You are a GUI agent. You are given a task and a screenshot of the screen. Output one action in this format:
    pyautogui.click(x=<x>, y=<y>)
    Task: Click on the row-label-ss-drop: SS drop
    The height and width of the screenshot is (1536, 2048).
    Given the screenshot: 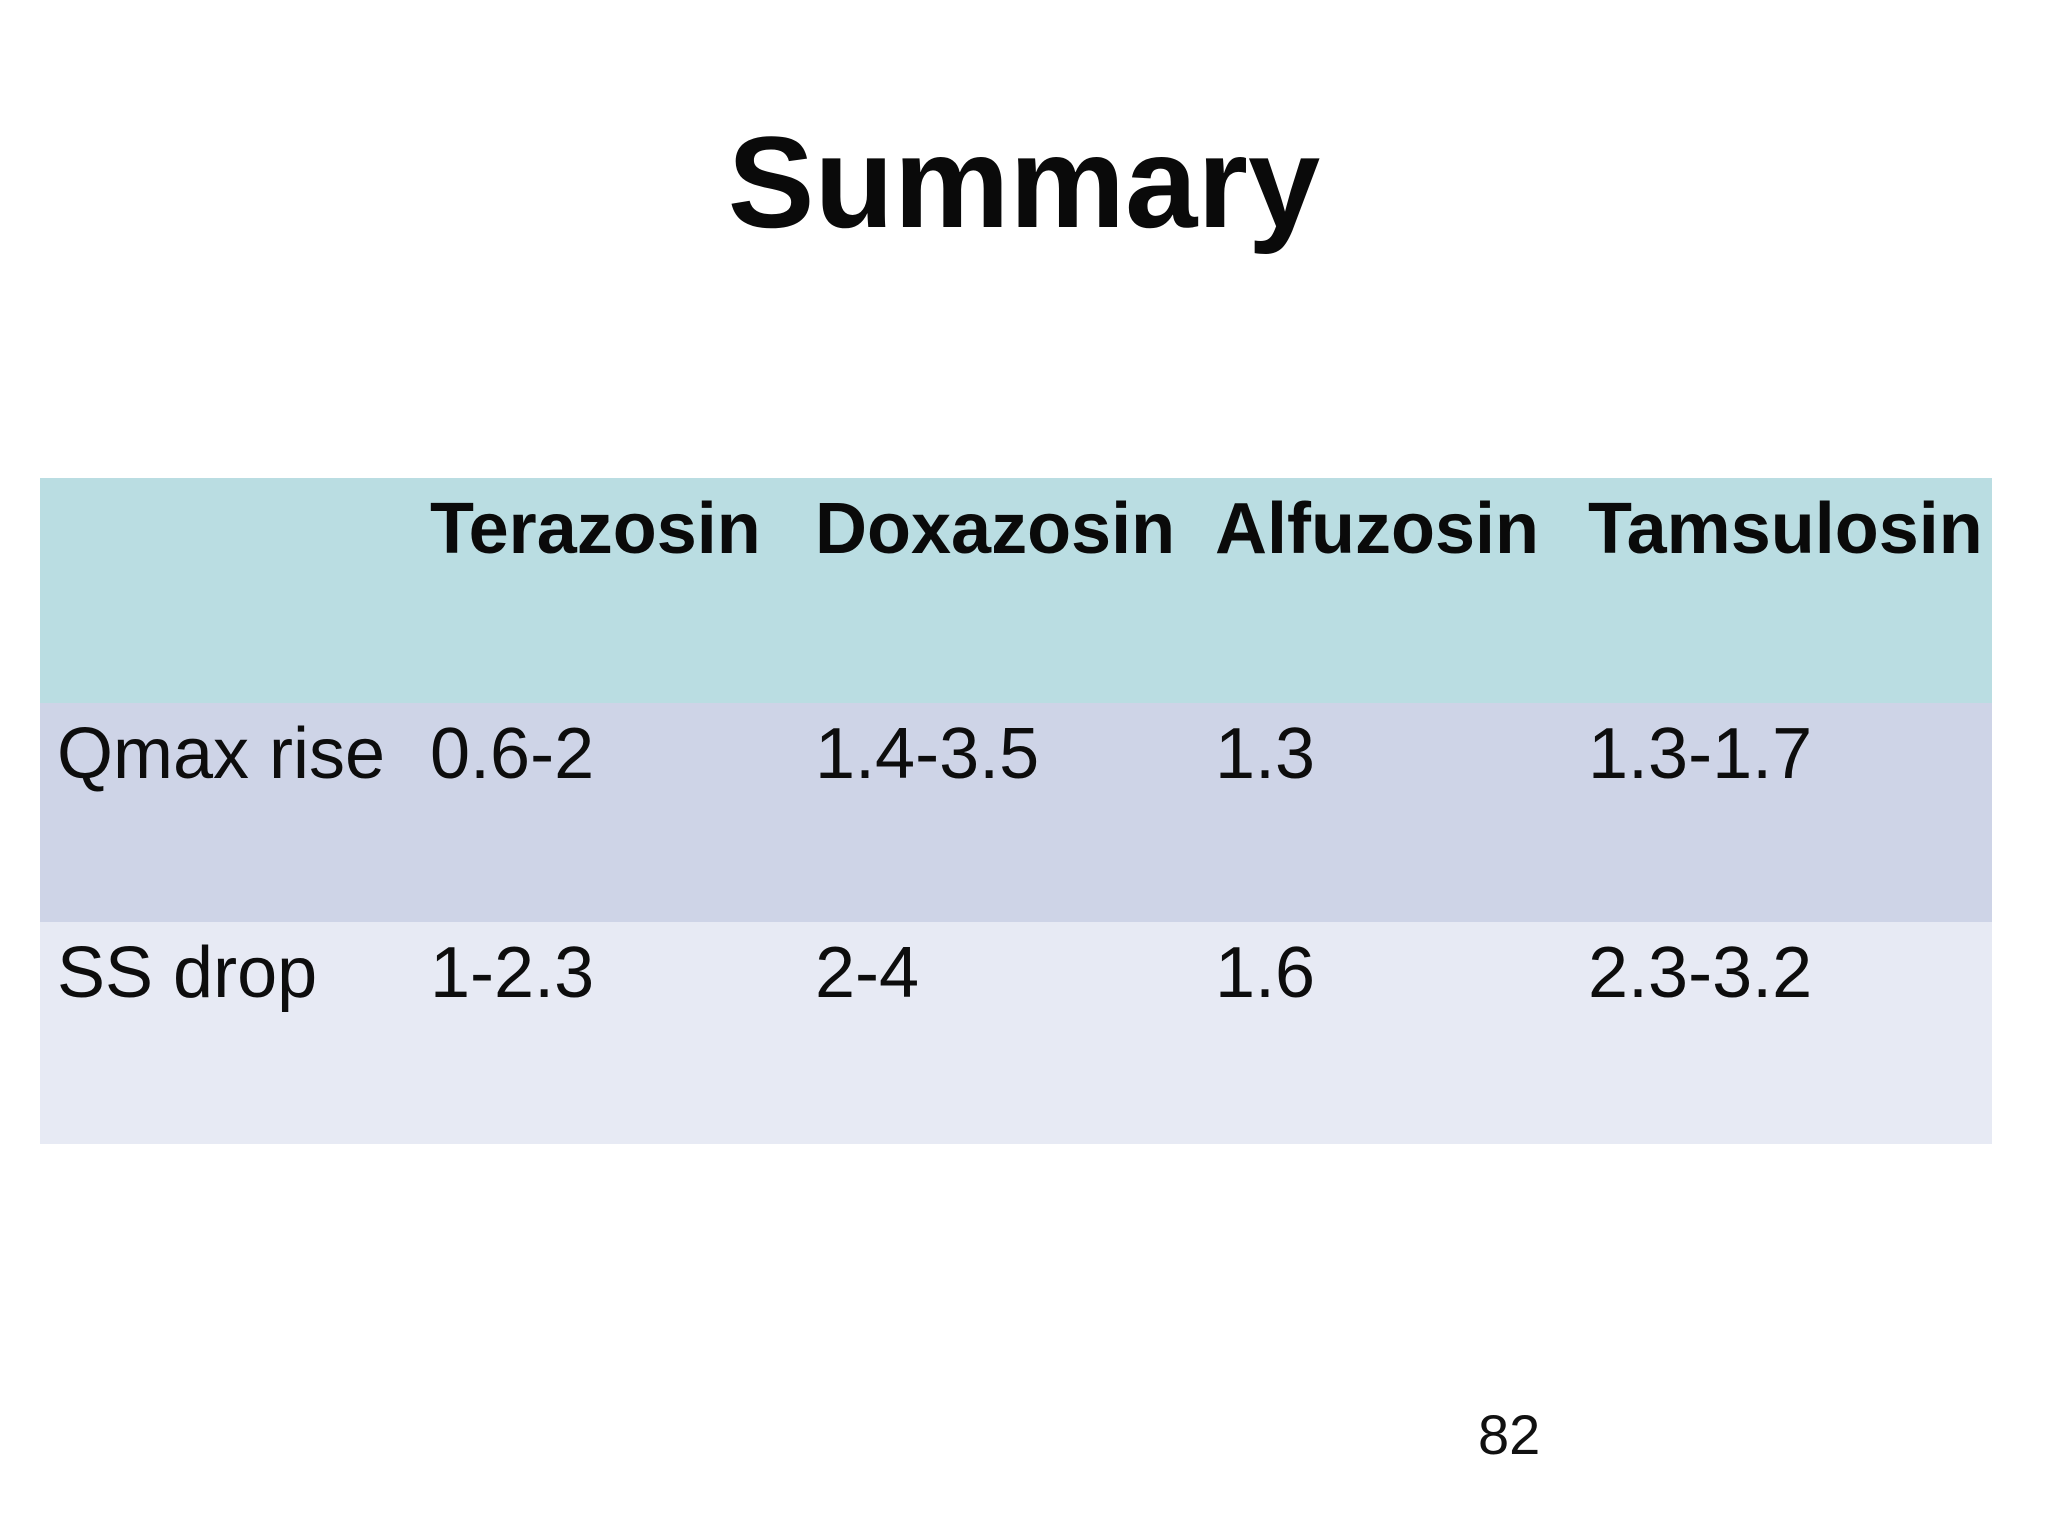 What is the action you would take?
    pyautogui.click(x=187, y=973)
    